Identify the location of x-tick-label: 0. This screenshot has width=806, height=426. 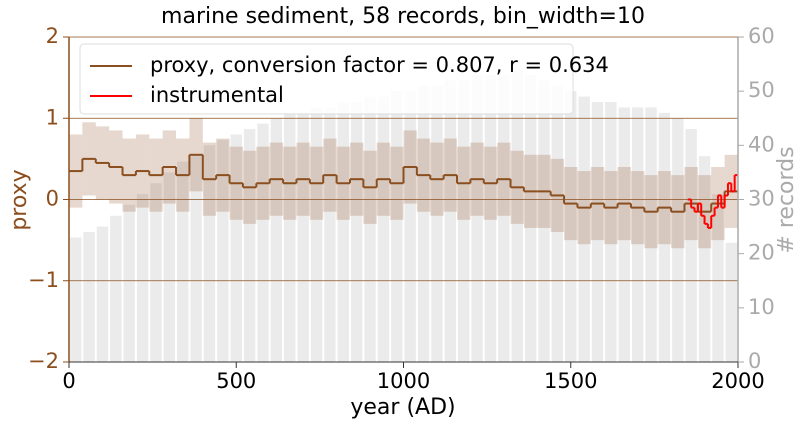
(68, 381).